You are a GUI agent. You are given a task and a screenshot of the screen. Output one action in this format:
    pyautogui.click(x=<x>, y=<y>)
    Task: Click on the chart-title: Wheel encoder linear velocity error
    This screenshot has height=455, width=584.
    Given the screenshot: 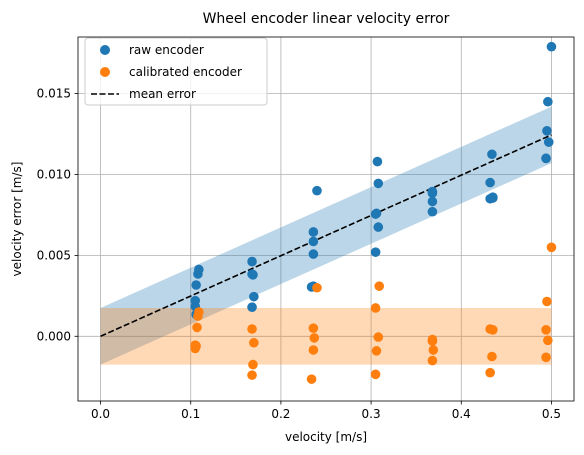 What is the action you would take?
    pyautogui.click(x=326, y=19)
    